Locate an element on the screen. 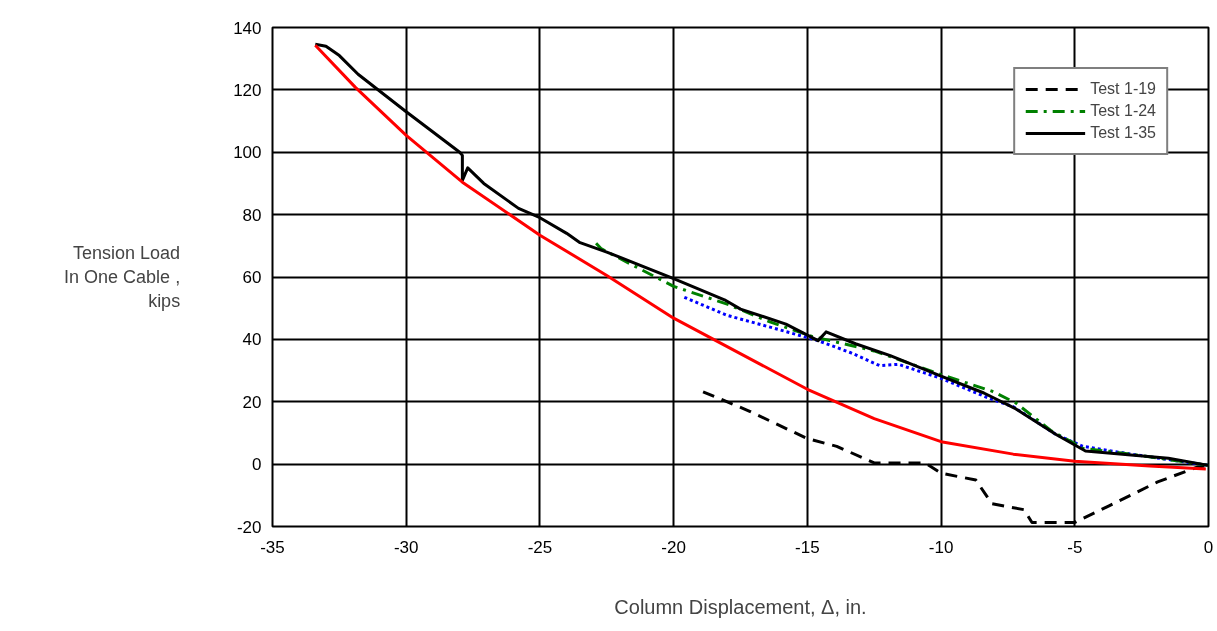 The width and height of the screenshot is (1217, 631). x-tick-label: -25 is located at coordinates (540, 547).